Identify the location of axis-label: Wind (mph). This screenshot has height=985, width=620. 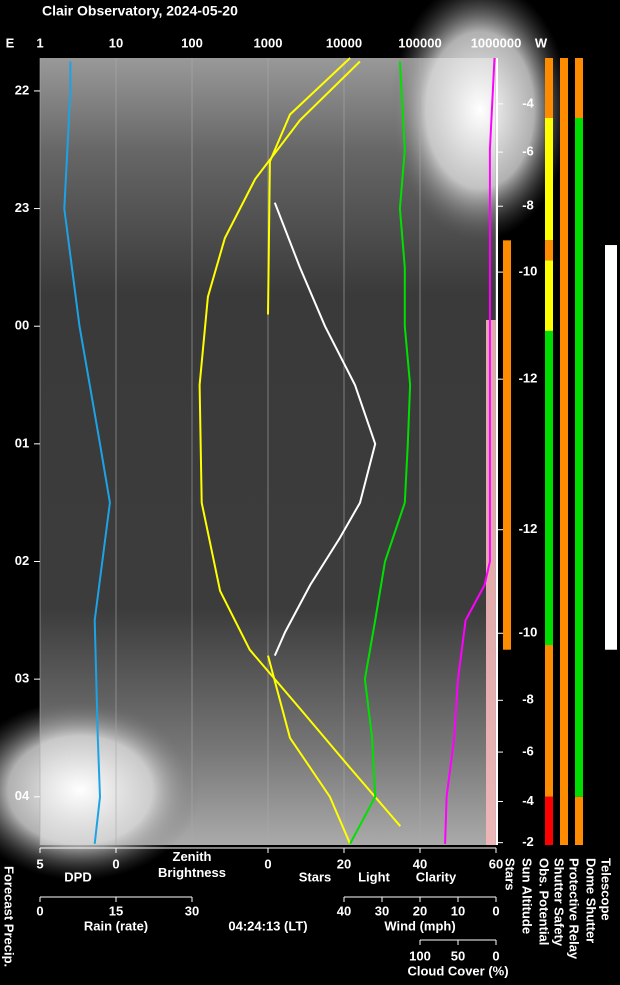
(419, 925).